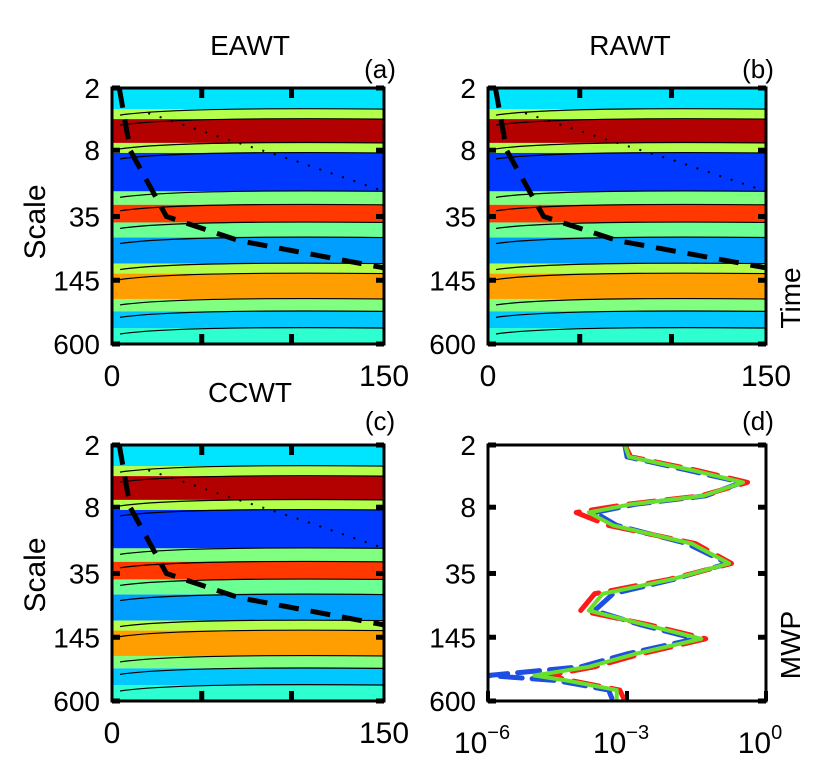 The height and width of the screenshot is (768, 830). What do you see at coordinates (639, 573) in the screenshot?
I see `series-line-ccwt` at bounding box center [639, 573].